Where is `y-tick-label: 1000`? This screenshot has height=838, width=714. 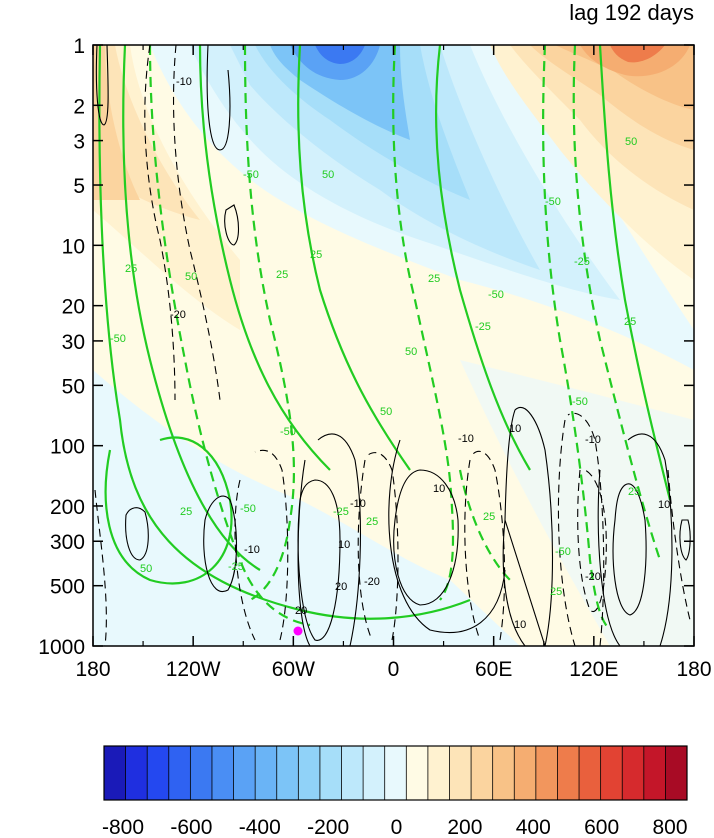 y-tick-label: 1000 is located at coordinates (61, 647).